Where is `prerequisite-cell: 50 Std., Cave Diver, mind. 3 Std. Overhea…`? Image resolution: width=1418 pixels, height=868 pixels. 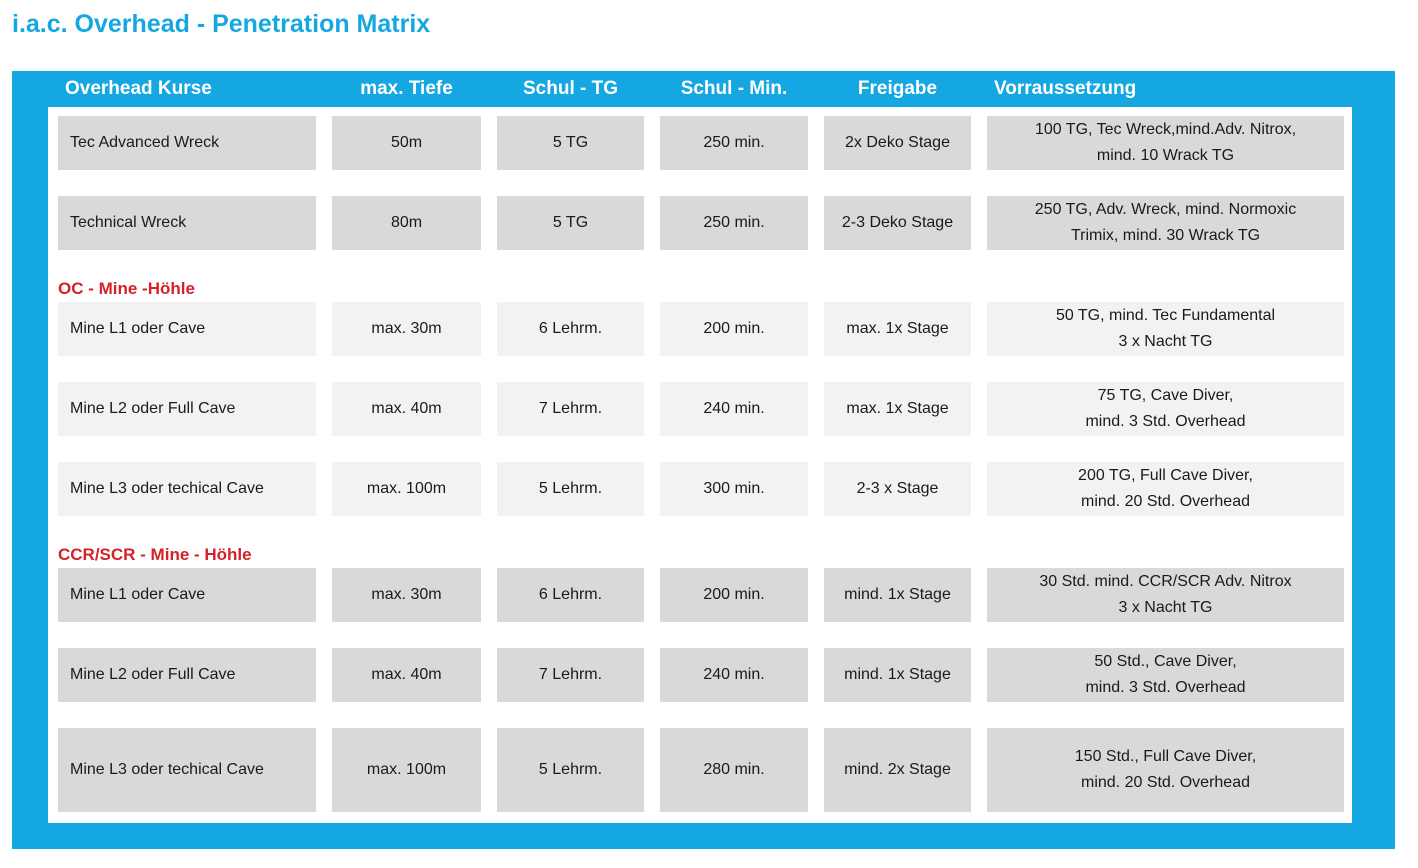 prerequisite-cell: 50 Std., Cave Diver, mind. 3 Std. Overhea… is located at coordinates (1165, 675).